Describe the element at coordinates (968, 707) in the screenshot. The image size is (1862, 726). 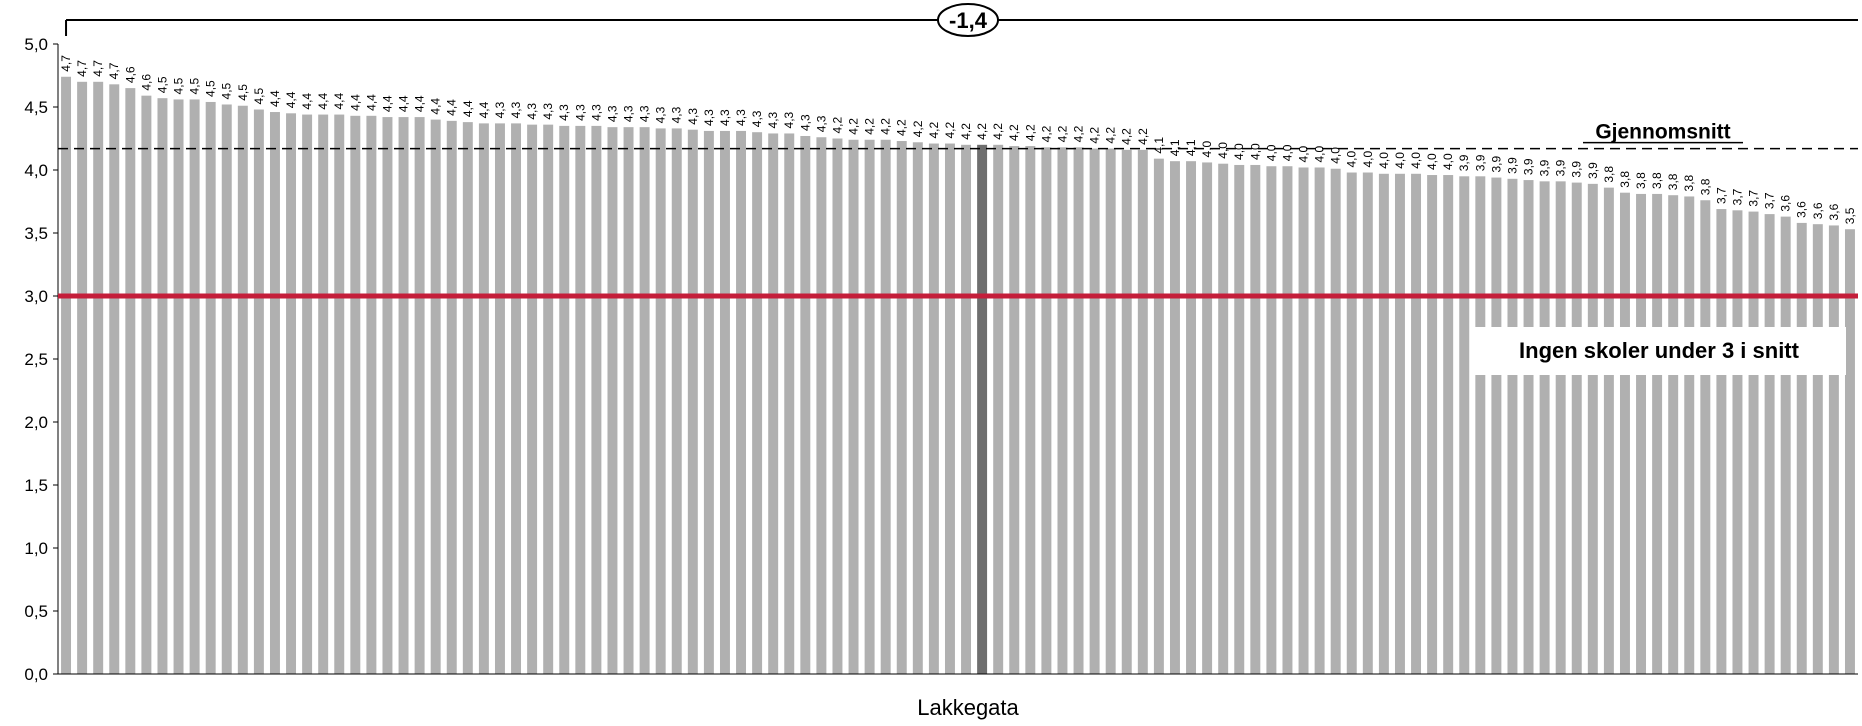
I see `x-category-label: Lakkegata` at that location.